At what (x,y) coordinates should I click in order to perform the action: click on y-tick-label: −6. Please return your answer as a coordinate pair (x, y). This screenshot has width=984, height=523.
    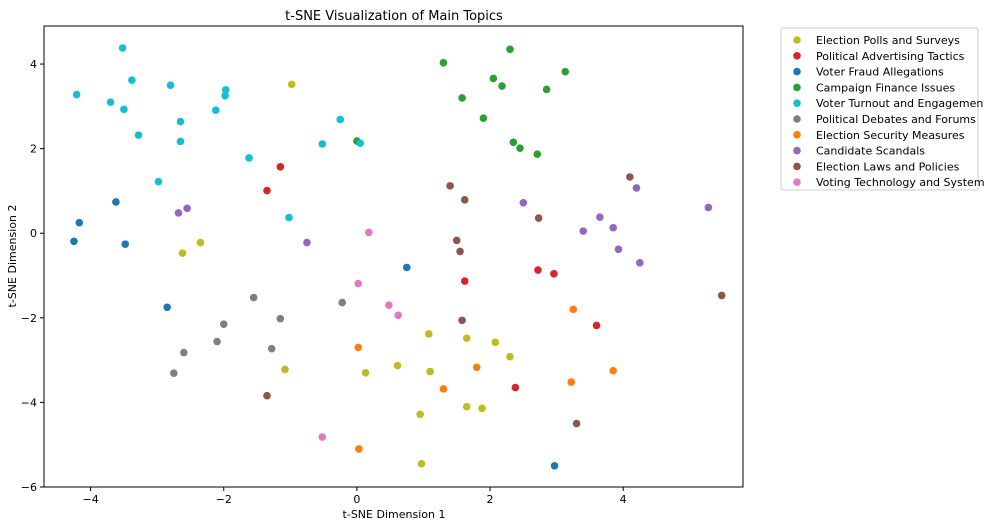
    Looking at the image, I should click on (29, 487).